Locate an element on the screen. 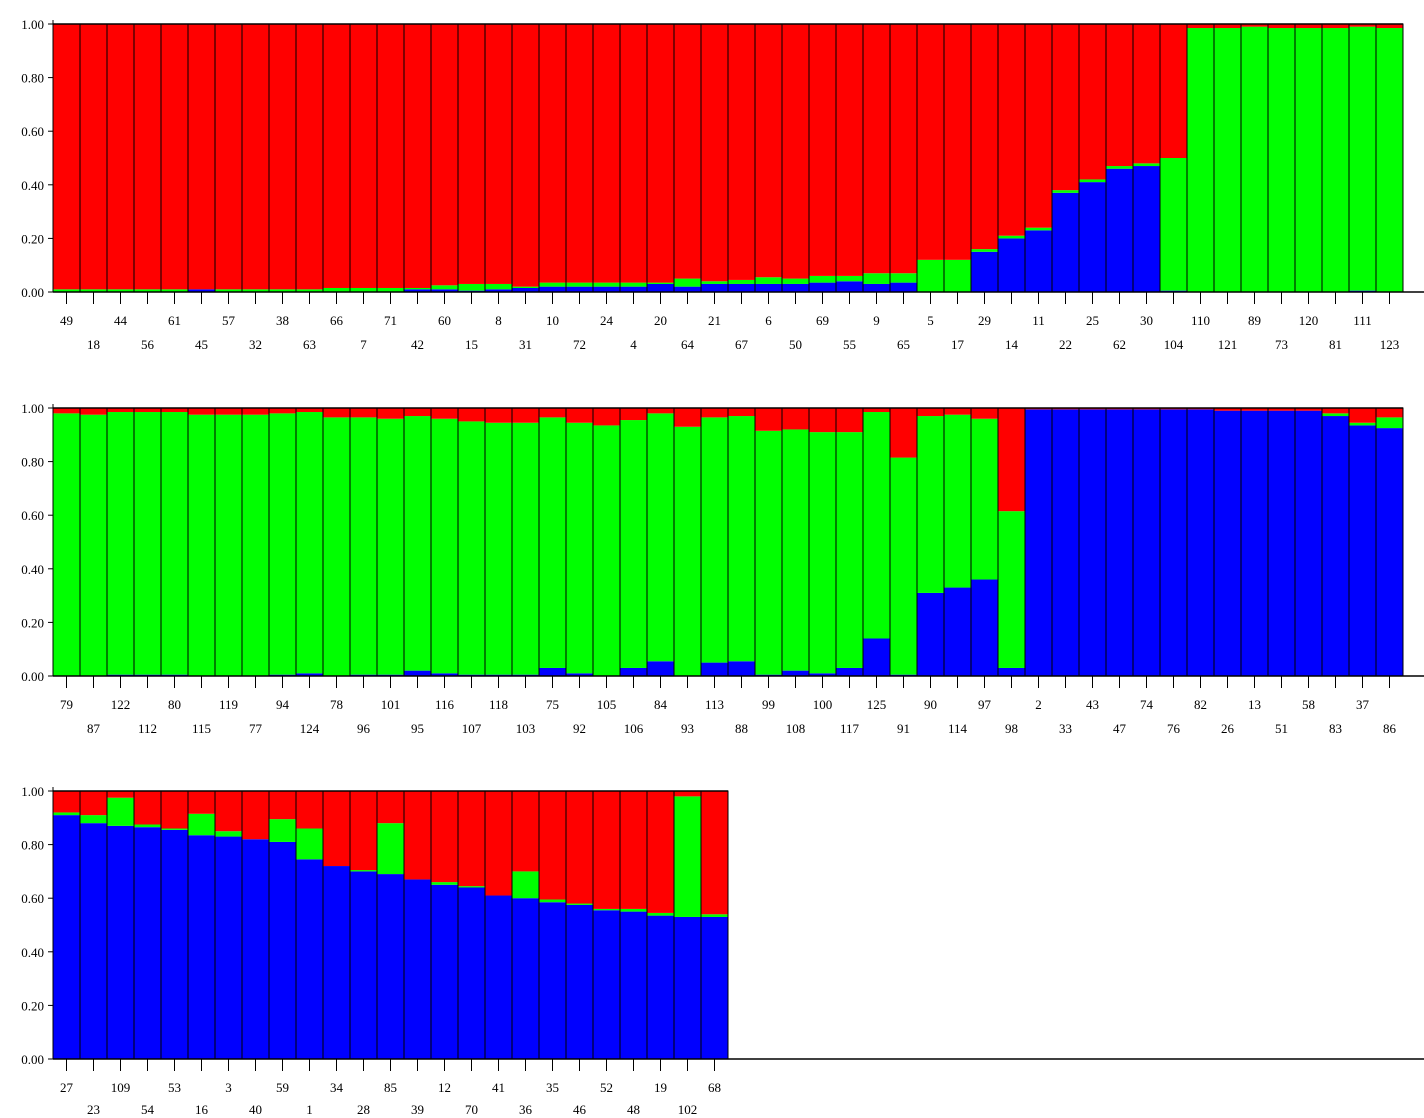  x-tick-label: 108 is located at coordinates (796, 728).